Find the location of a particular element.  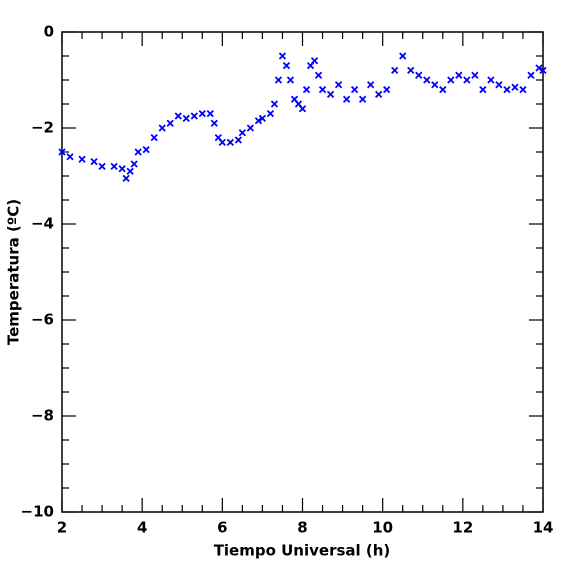

y-tick-label: −8 is located at coordinates (42, 416).